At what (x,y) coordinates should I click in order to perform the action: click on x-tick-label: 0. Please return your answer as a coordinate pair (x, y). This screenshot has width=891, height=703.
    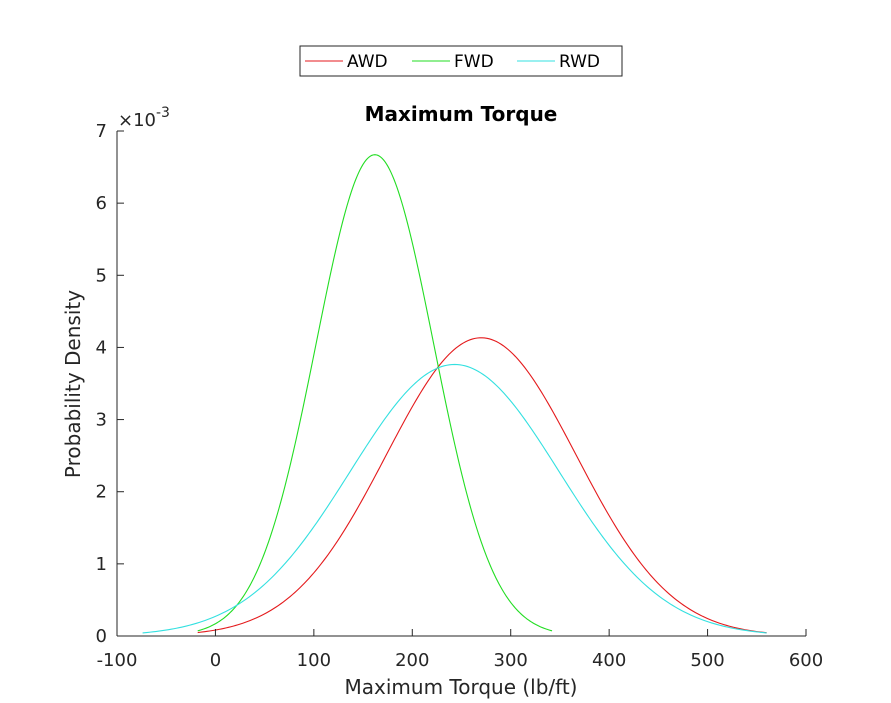
    Looking at the image, I should click on (215, 660).